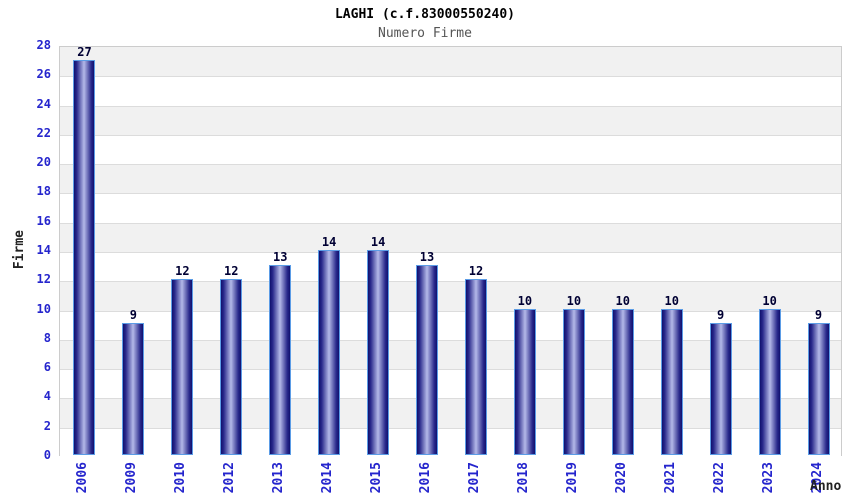 Image resolution: width=850 pixels, height=500 pixels. What do you see at coordinates (84, 52) in the screenshot?
I see `bar-value-label: 27` at bounding box center [84, 52].